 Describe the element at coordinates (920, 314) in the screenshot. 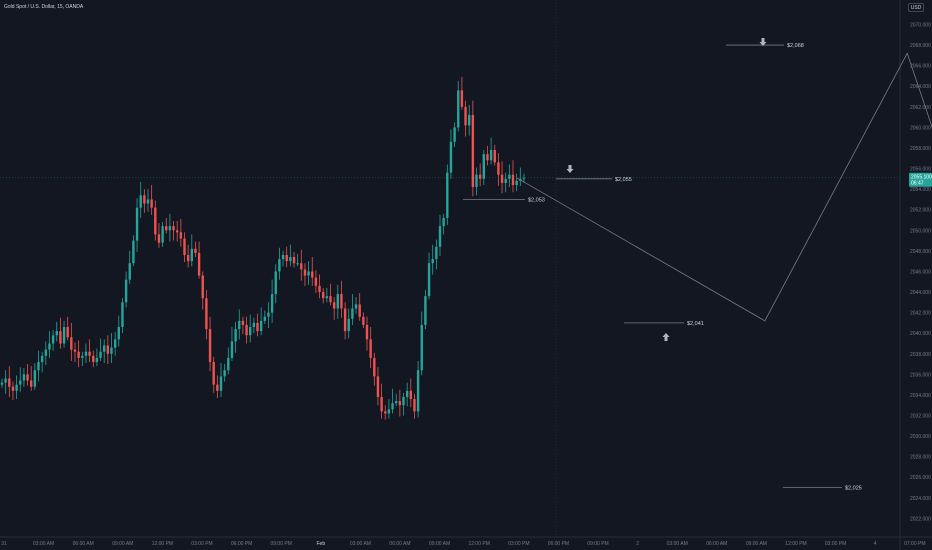

I see `y-tick-label: 2042.000` at that location.